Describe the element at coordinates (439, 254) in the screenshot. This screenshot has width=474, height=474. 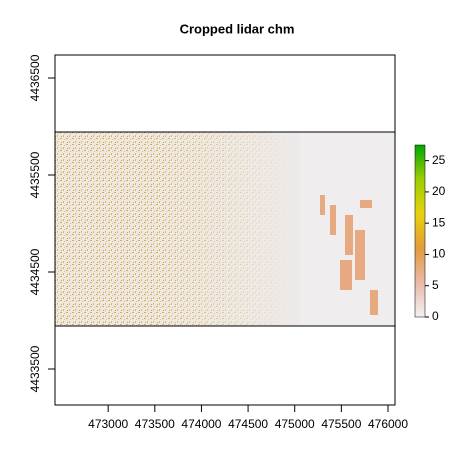
I see `colorbar-tick-label: 10` at that location.